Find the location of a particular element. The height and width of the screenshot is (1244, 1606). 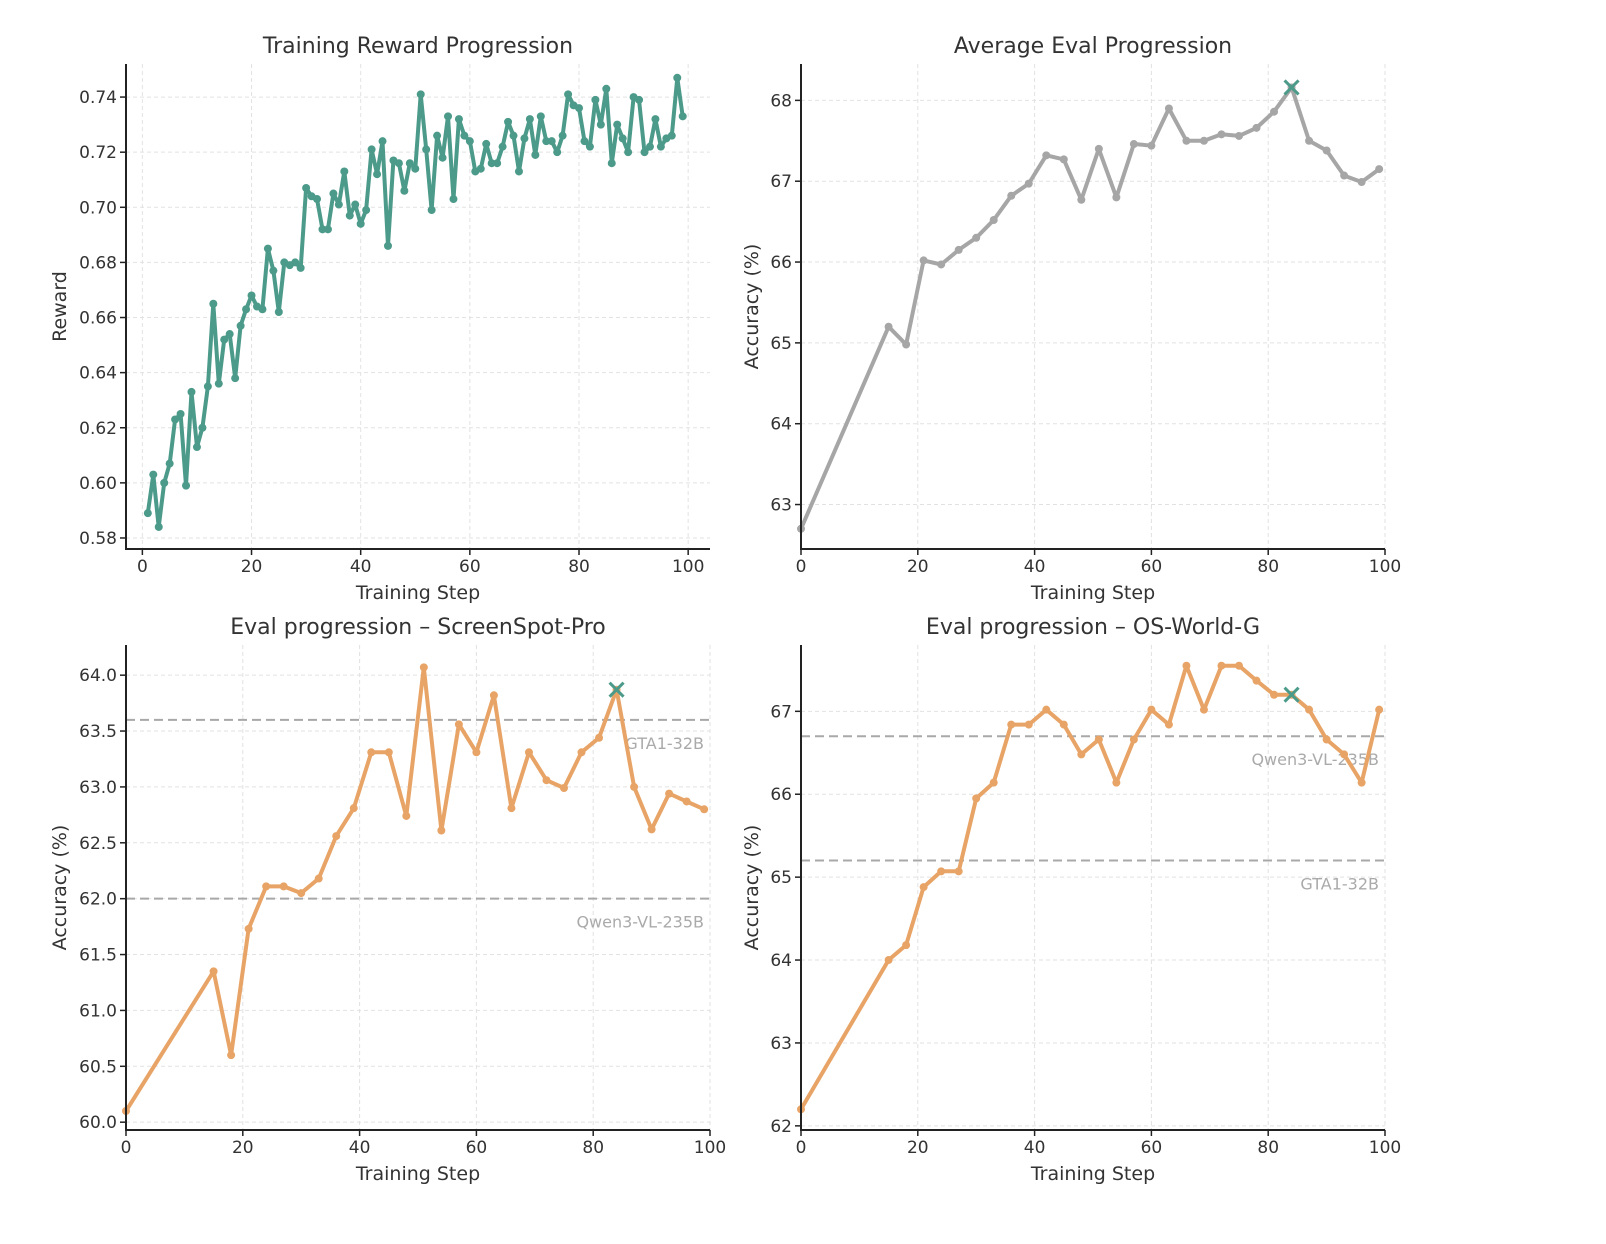

y-tick-label: 0.66 is located at coordinates (98, 319).